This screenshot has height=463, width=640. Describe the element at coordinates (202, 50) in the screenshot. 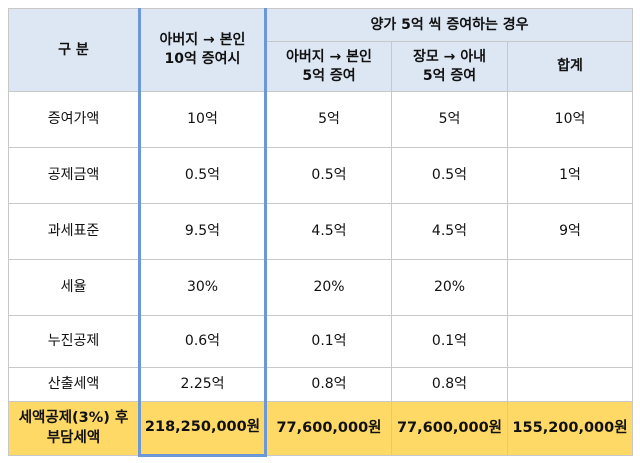

I see `header-father-full-gift: 아버지 → 본인 10억 증여시` at that location.